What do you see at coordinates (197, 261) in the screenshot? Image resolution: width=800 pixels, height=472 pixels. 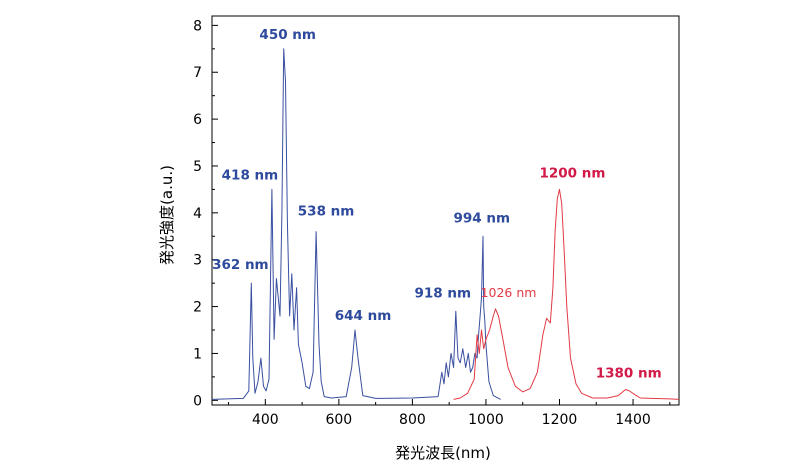 I see `y-tick-label-3: 3` at bounding box center [197, 261].